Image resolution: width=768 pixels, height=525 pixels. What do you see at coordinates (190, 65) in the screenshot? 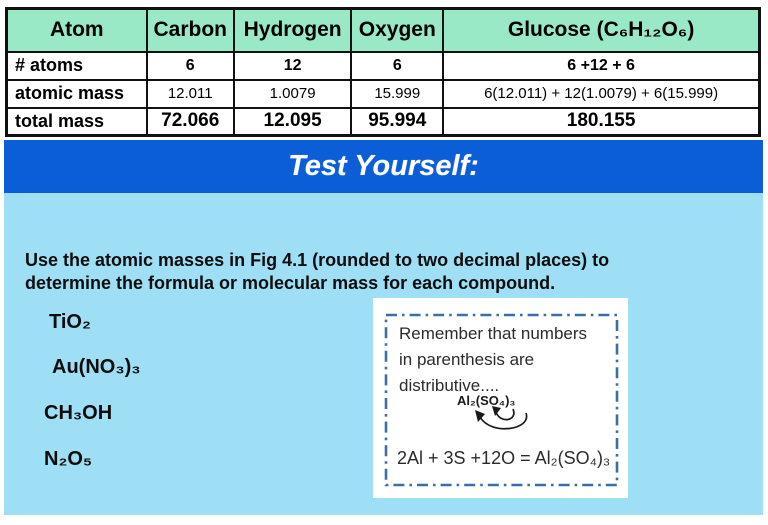
I see `cell-atoms-carbon: 6` at bounding box center [190, 65].